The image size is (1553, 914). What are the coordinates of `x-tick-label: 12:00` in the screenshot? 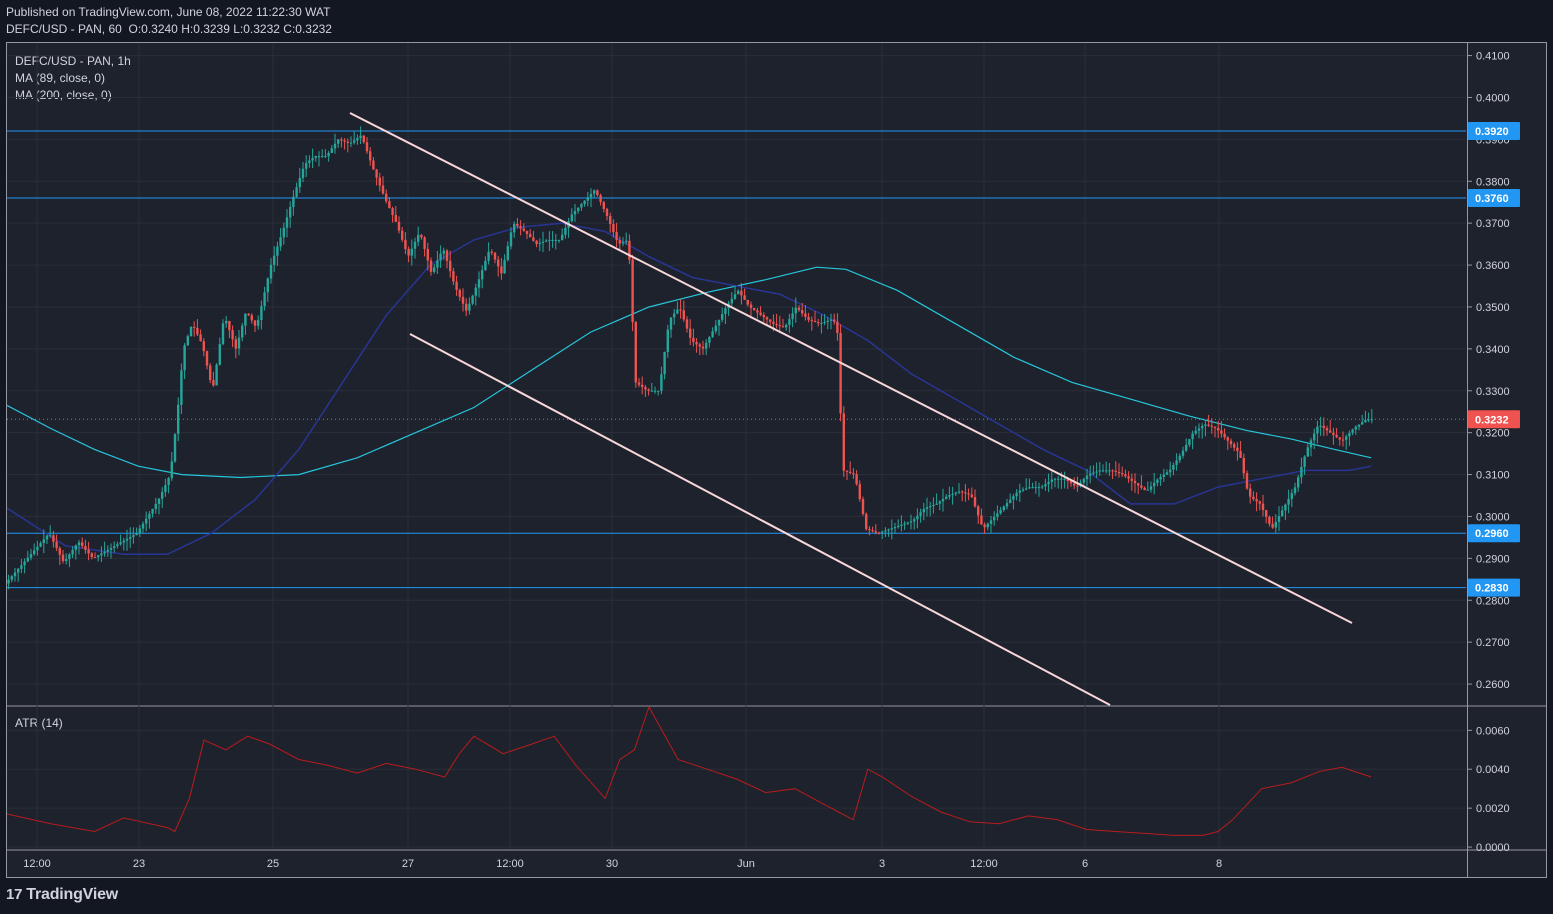 It's located at (984, 864).